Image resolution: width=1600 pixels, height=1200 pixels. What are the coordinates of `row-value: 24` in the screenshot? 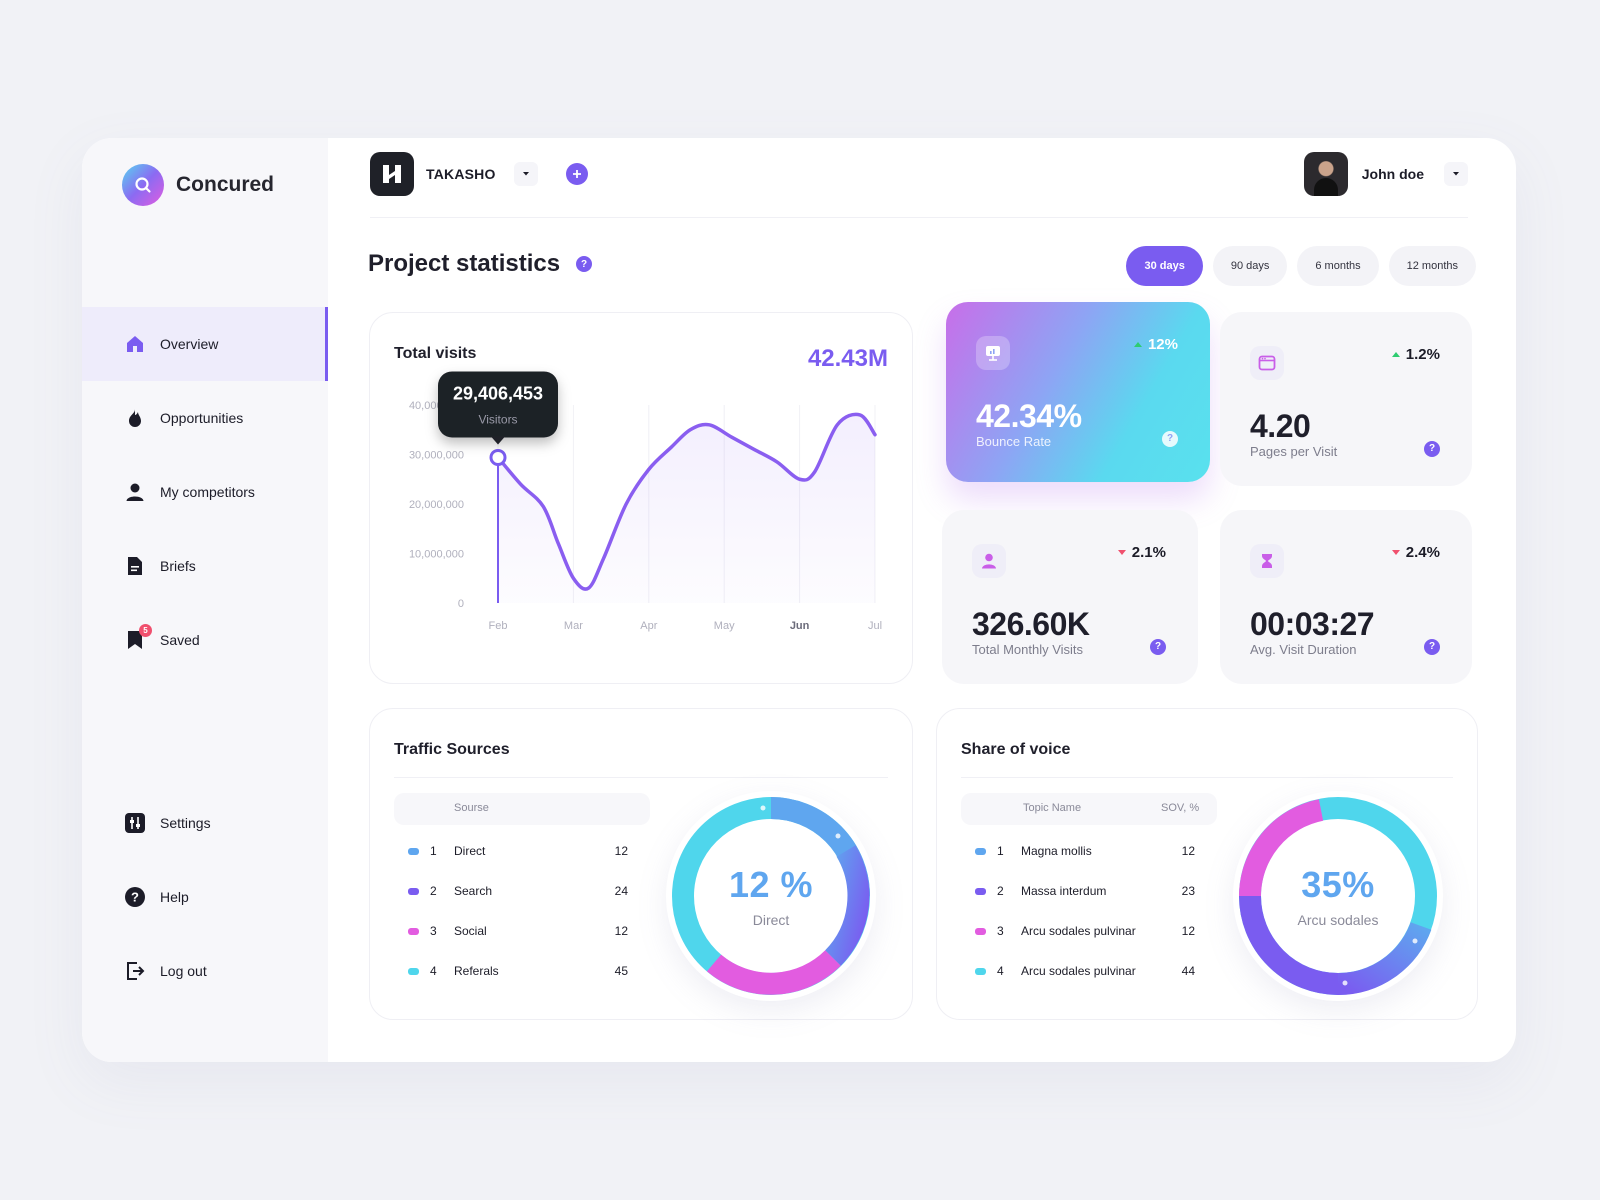 It's located at (621, 891).